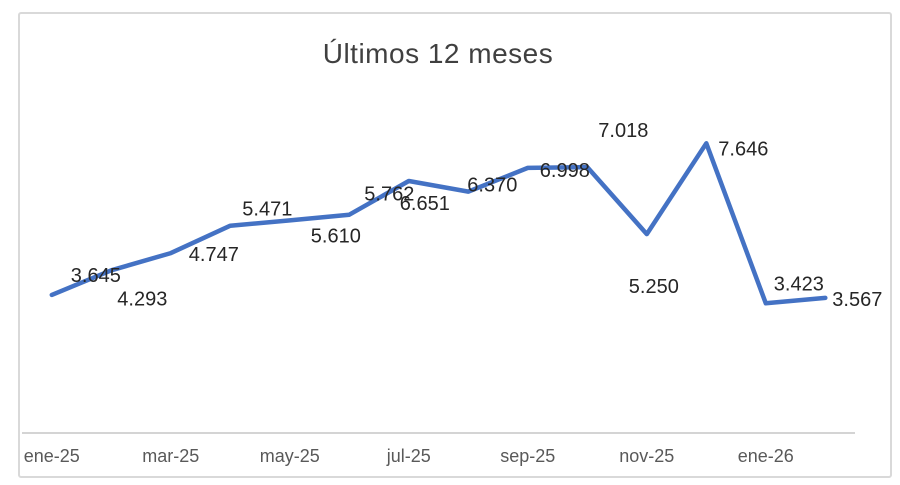  What do you see at coordinates (425, 204) in the screenshot?
I see `data-point-label: 6.651` at bounding box center [425, 204].